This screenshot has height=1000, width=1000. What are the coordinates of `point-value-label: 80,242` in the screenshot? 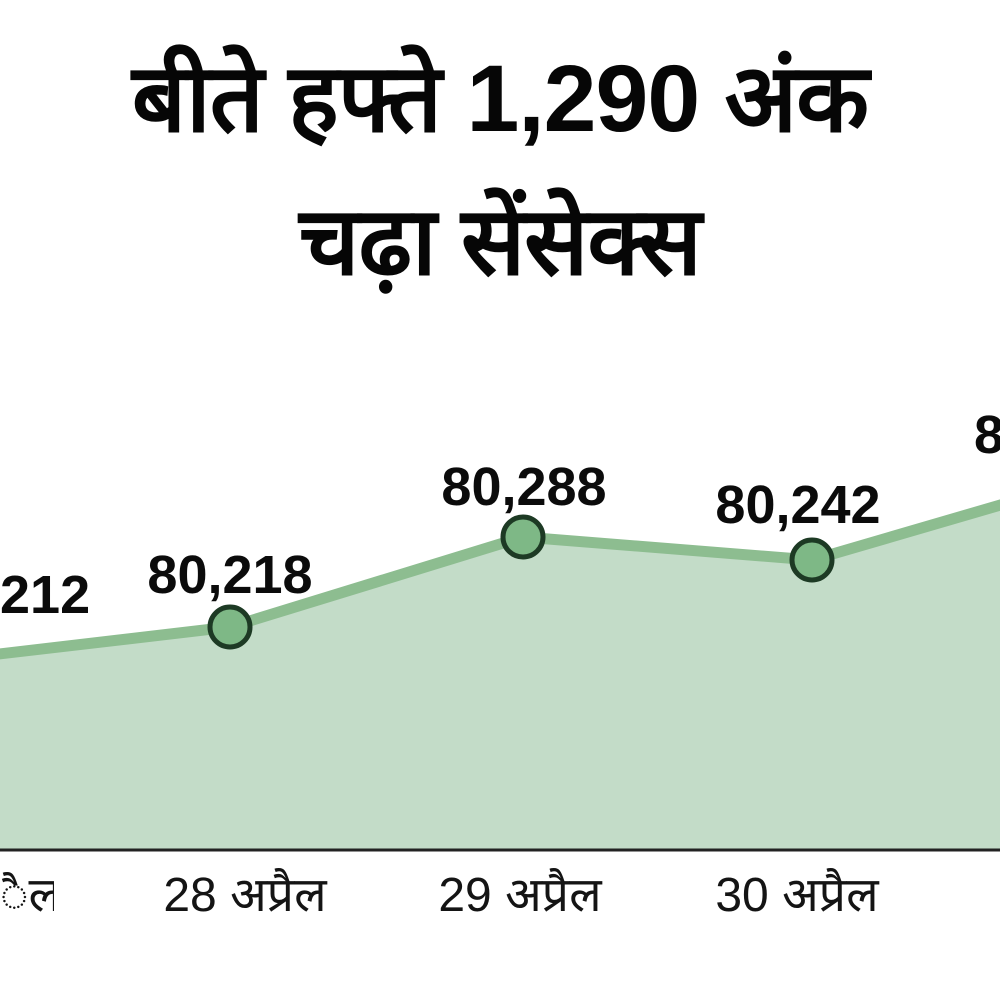 It's located at (798, 505).